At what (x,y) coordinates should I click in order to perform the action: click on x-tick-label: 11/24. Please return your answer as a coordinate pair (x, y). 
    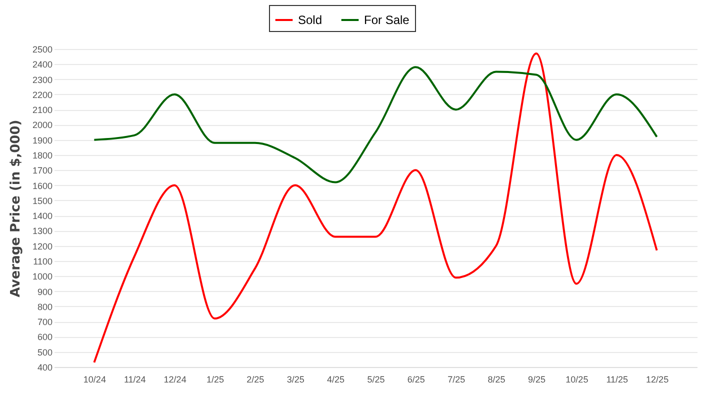
    Looking at the image, I should click on (135, 379).